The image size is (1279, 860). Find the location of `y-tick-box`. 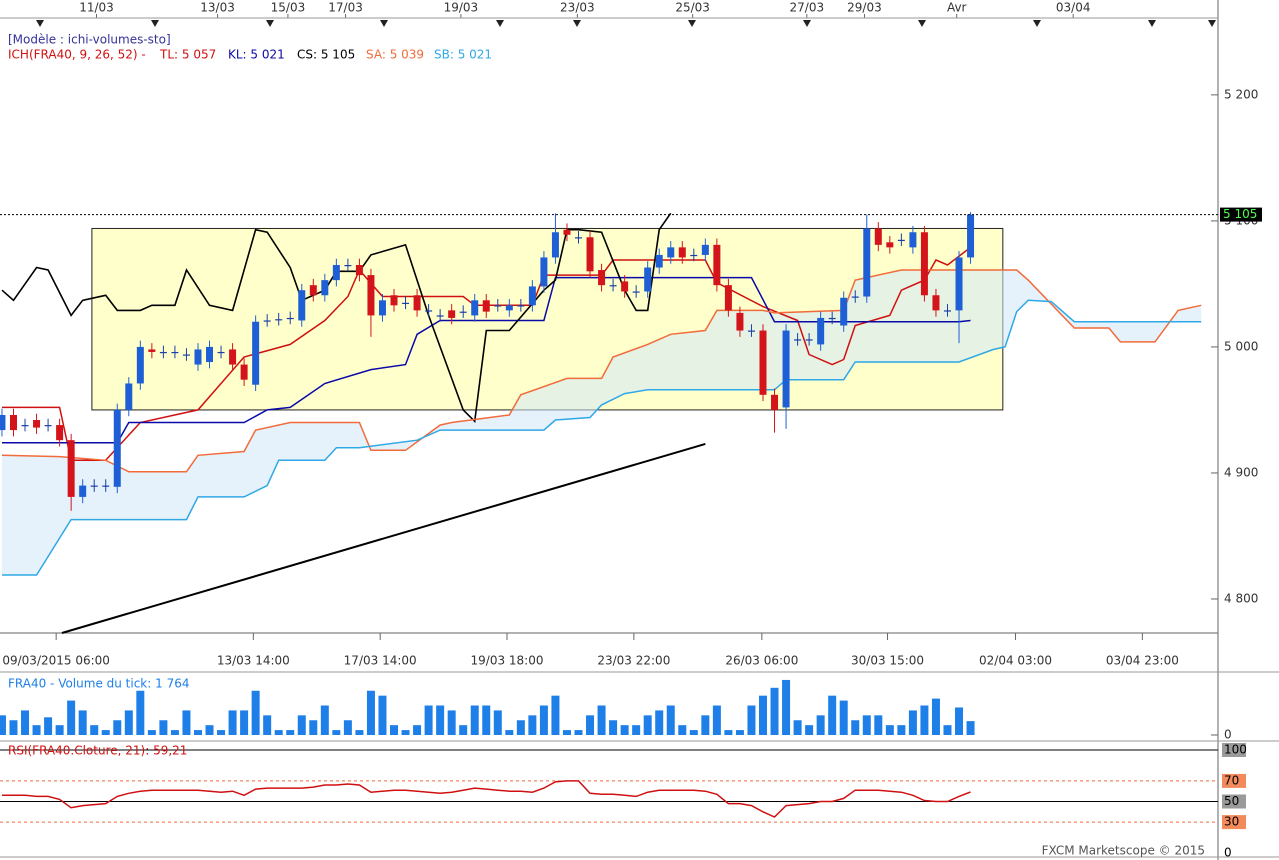

y-tick-box is located at coordinates (1234, 750).